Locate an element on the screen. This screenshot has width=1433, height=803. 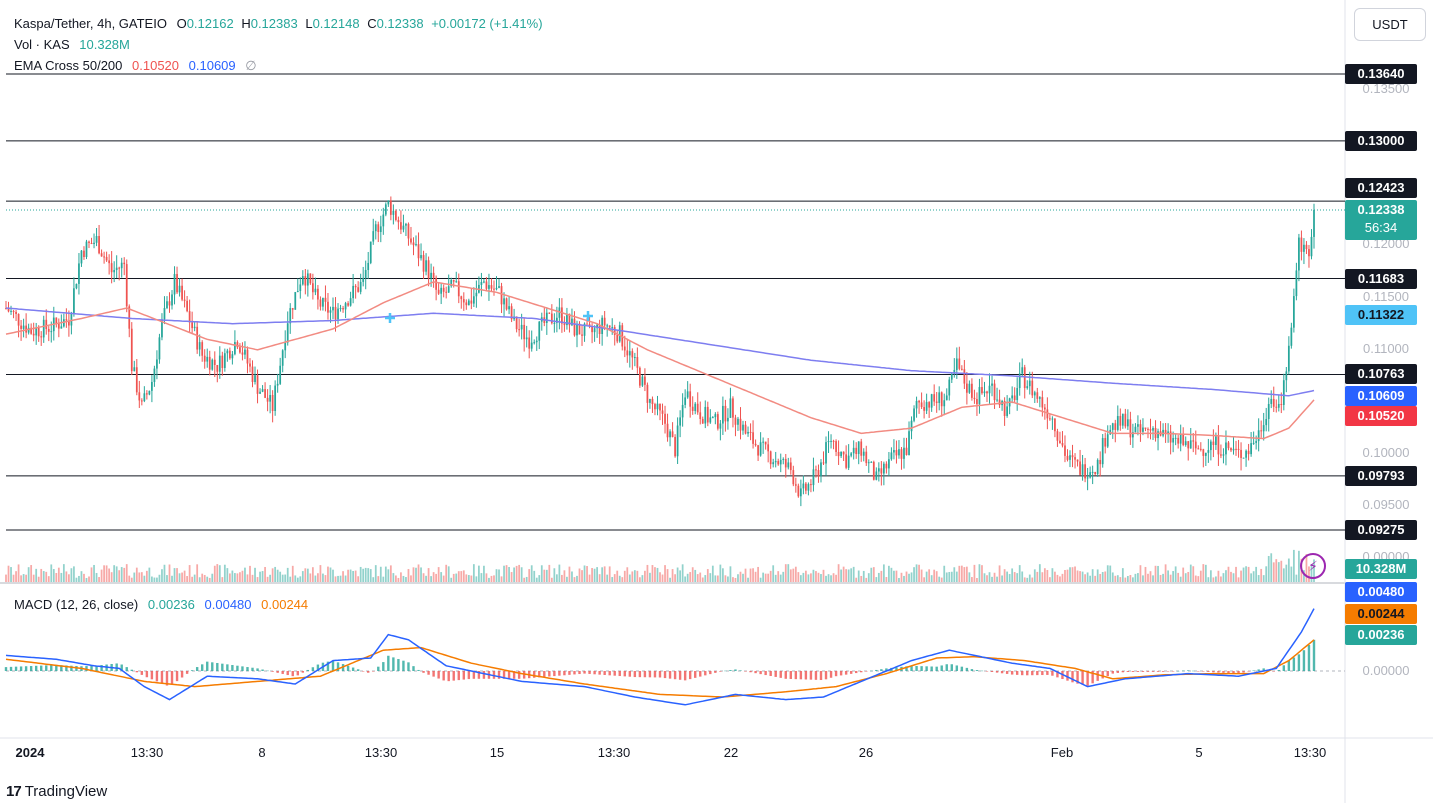
lightning-icon: ⚡ is located at coordinates (1313, 566).